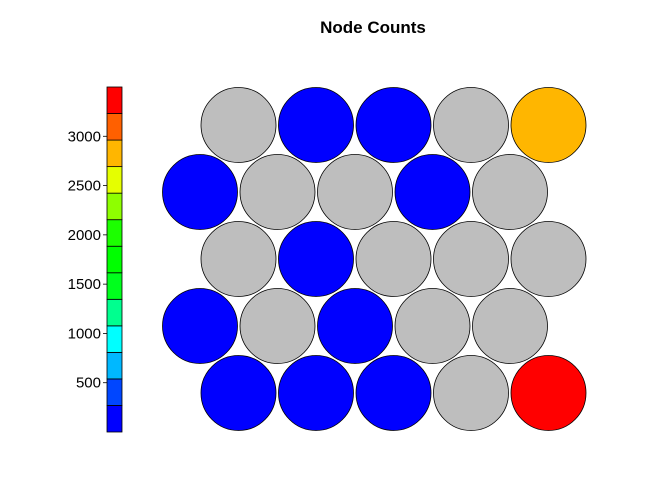 The width and height of the screenshot is (672, 480). I want to click on legend-tick-label: 3000, so click(84, 136).